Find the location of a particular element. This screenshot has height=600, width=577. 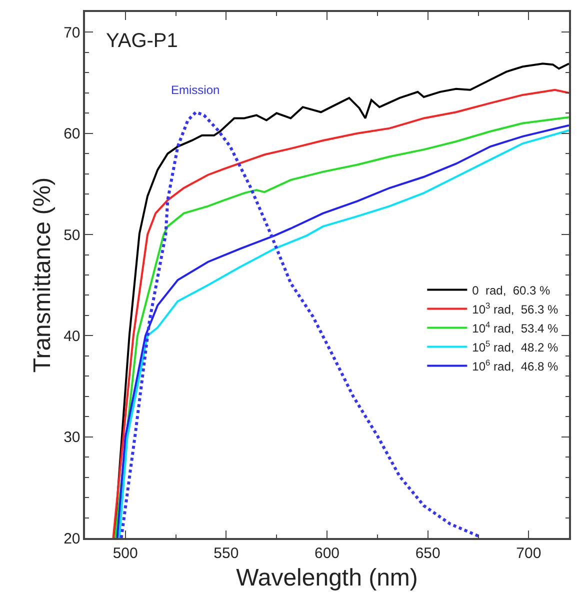

y-axis-title: Transmittance (%) is located at coordinates (42, 275).